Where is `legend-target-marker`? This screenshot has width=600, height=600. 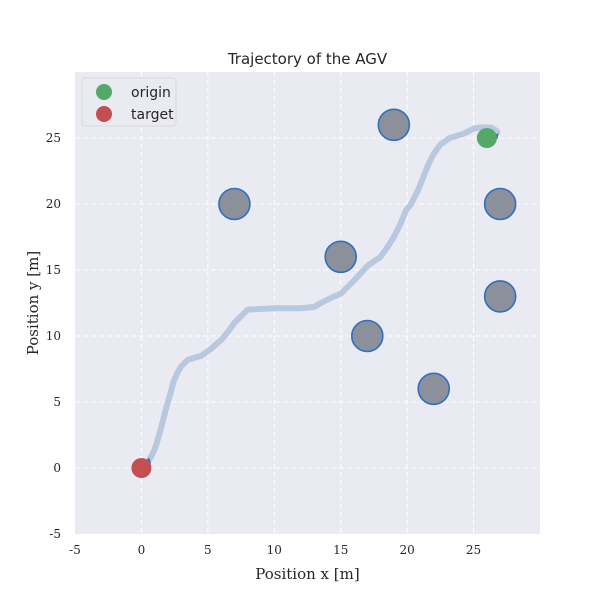
legend-target-marker is located at coordinates (104, 114).